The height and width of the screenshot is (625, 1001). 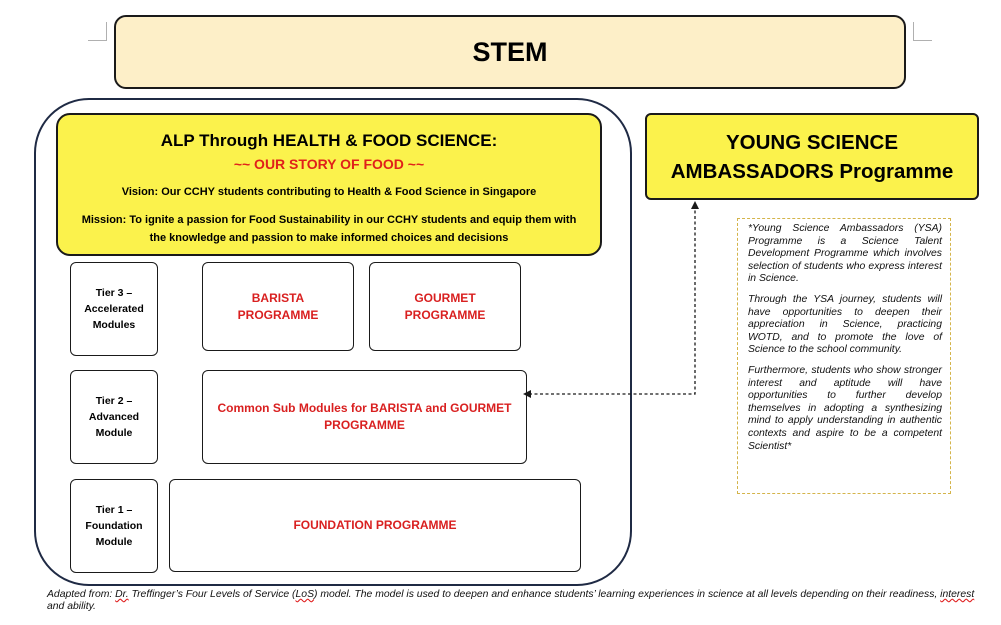 I want to click on footer-suffix: and ability., so click(x=71, y=606).